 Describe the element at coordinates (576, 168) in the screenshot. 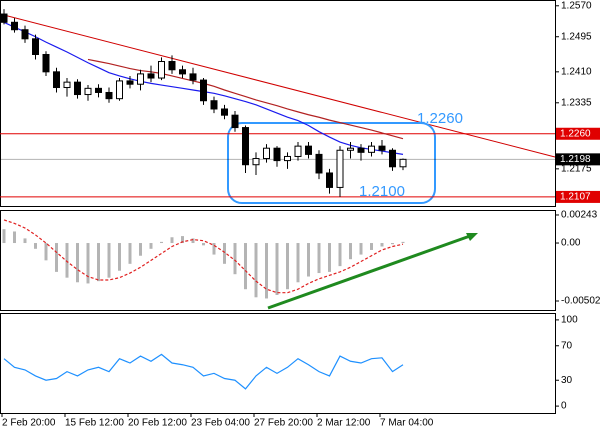

I see `y-tick-label: 1.2175` at that location.